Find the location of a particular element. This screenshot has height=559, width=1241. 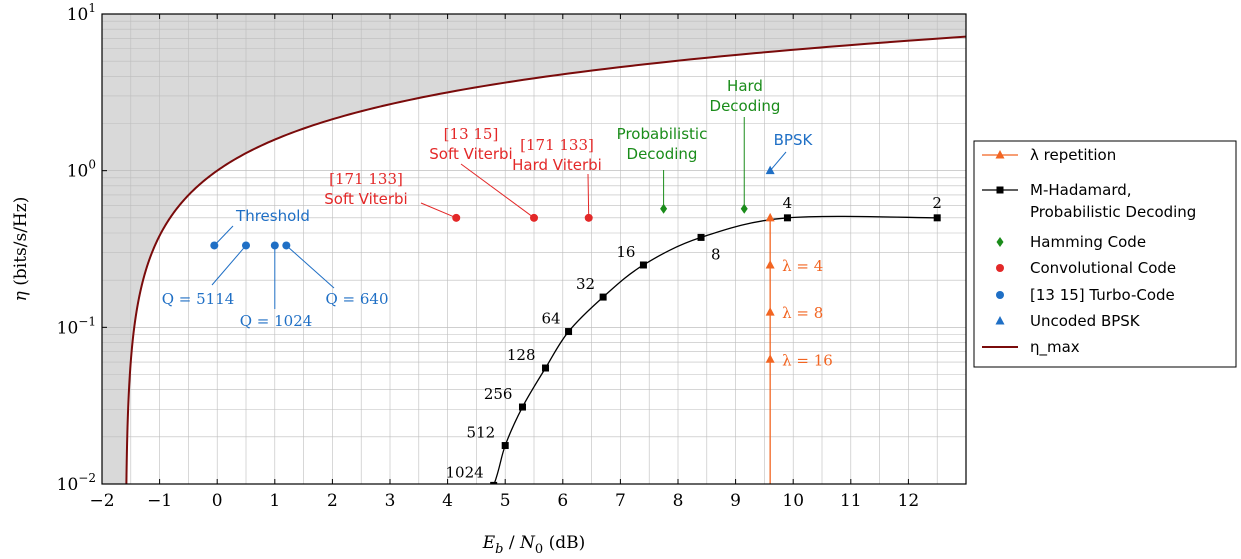

legend-label: Hamming Code is located at coordinates (1088, 242).